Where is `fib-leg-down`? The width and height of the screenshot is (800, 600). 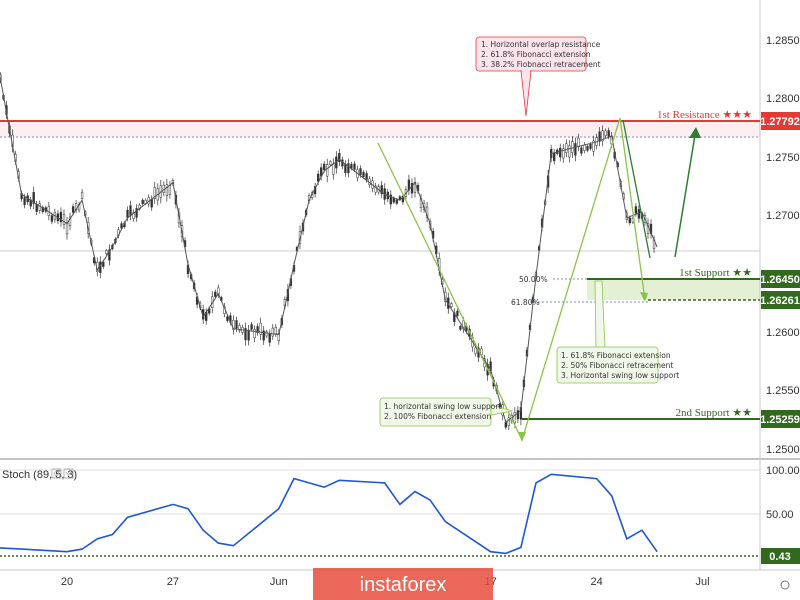
fib-leg-down is located at coordinates (450, 291).